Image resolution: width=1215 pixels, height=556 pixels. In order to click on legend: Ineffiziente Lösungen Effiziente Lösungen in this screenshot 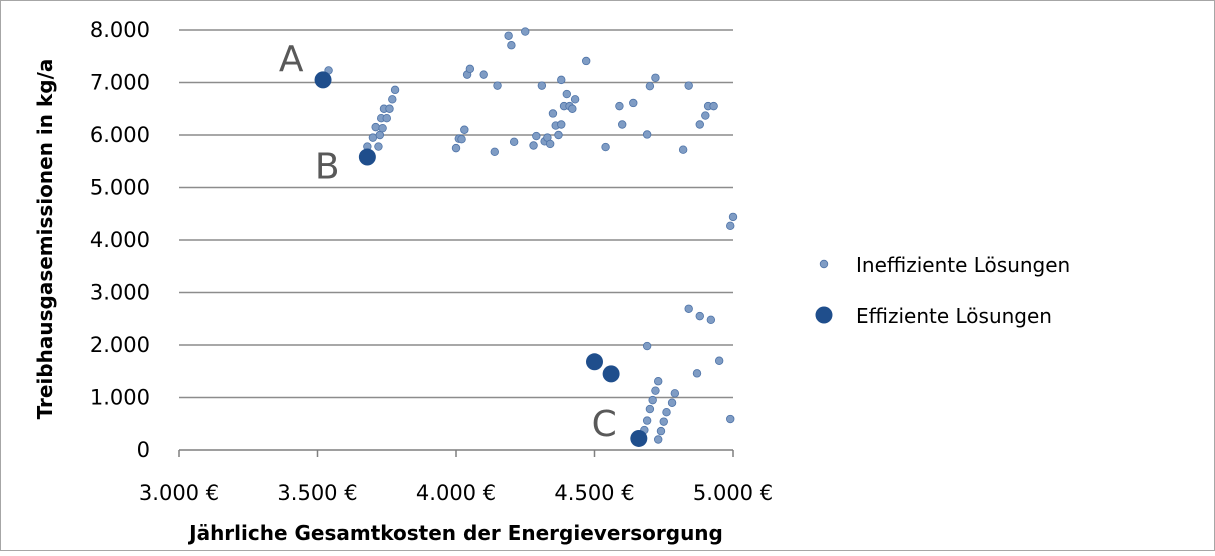, I will do `click(942, 290)`.